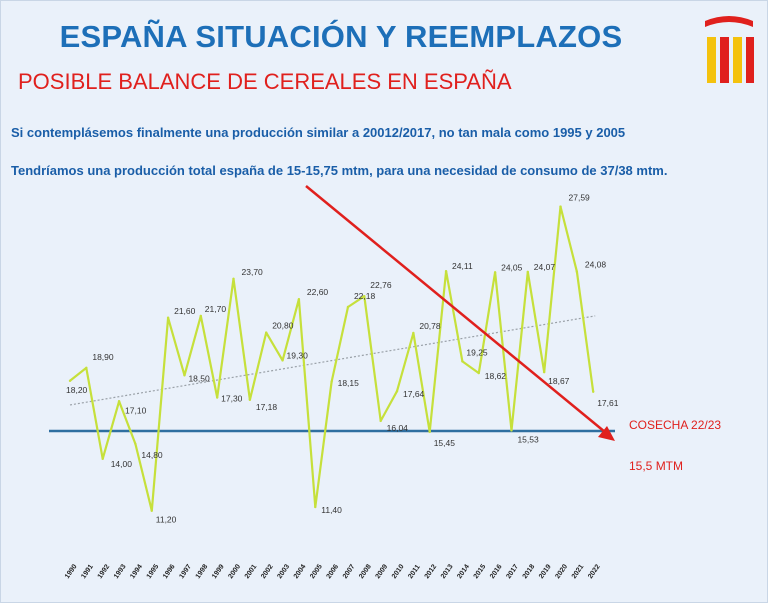  What do you see at coordinates (169, 571) in the screenshot?
I see `x-tick-label: 1996` at bounding box center [169, 571].